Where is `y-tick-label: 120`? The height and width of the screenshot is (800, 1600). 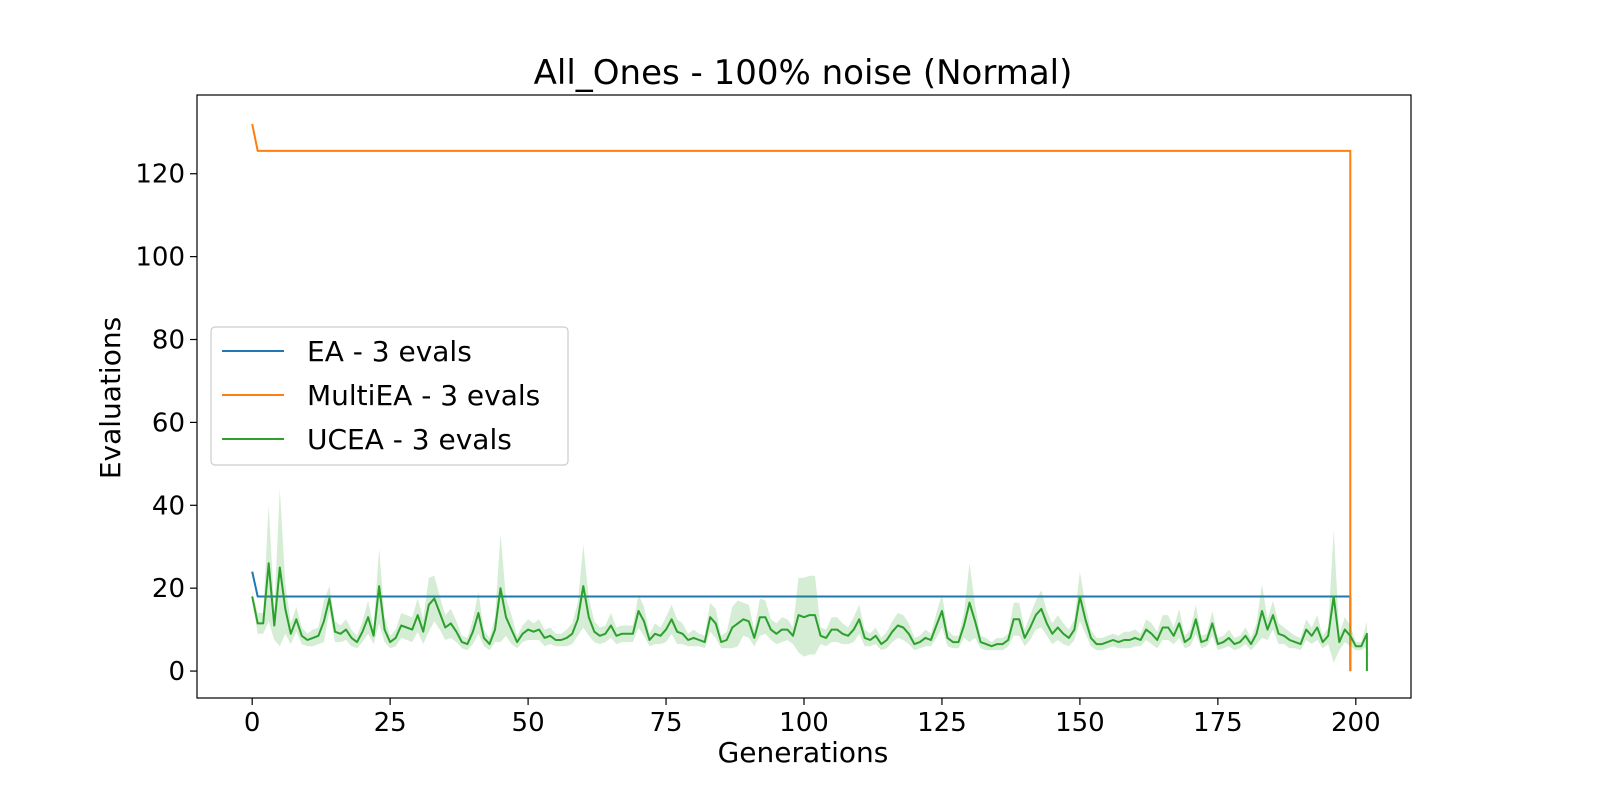
y-tick-label: 120 is located at coordinates (160, 175).